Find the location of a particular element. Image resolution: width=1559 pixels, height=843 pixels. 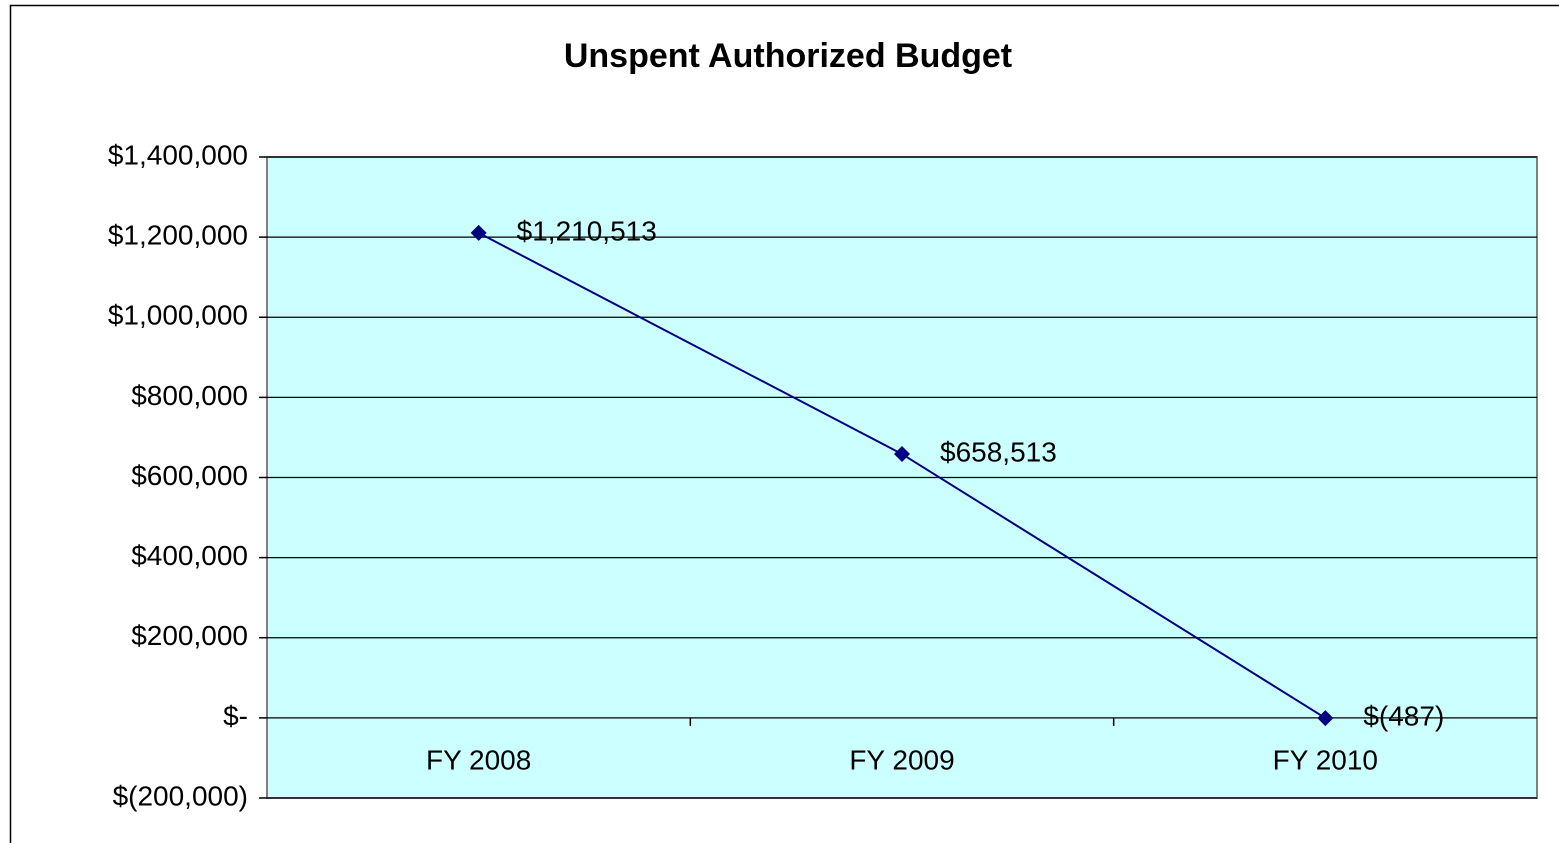

y-tick-label: $- is located at coordinates (235, 715).